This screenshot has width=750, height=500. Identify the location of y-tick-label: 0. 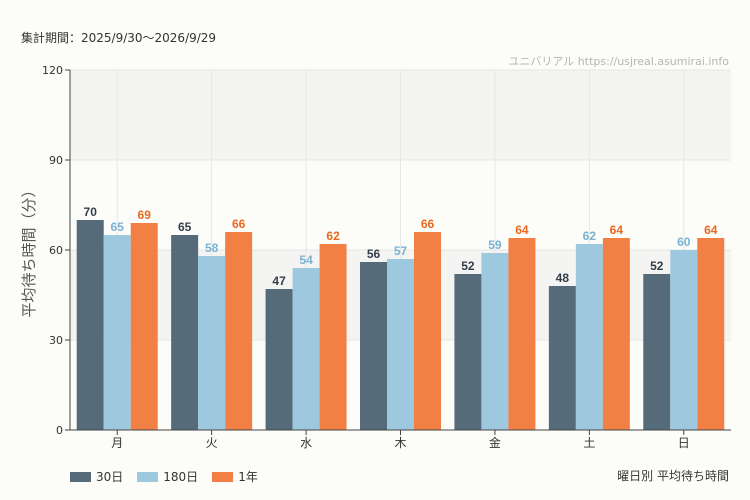
(59, 430).